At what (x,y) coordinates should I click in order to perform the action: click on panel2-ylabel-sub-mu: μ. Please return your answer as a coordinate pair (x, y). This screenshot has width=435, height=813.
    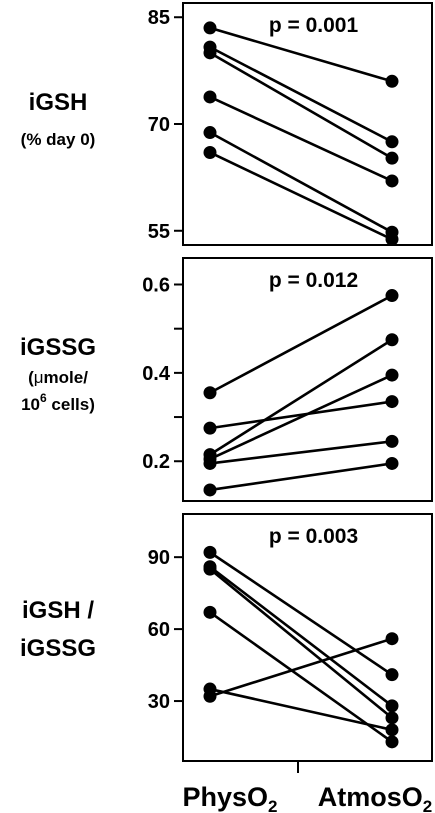
    Looking at the image, I should click on (39, 377).